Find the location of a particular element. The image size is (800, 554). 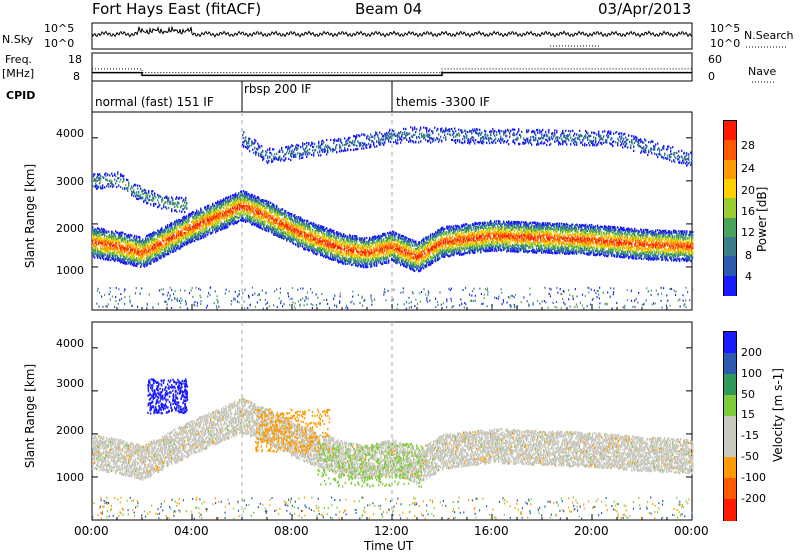

x-tick-label: 16:00 is located at coordinates (491, 531).